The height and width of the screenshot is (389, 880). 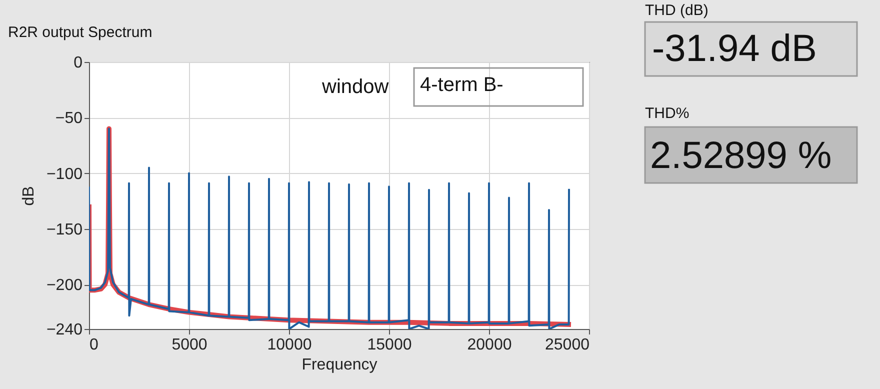 I want to click on chart-title: R2R output Spectrum, so click(x=80, y=32).